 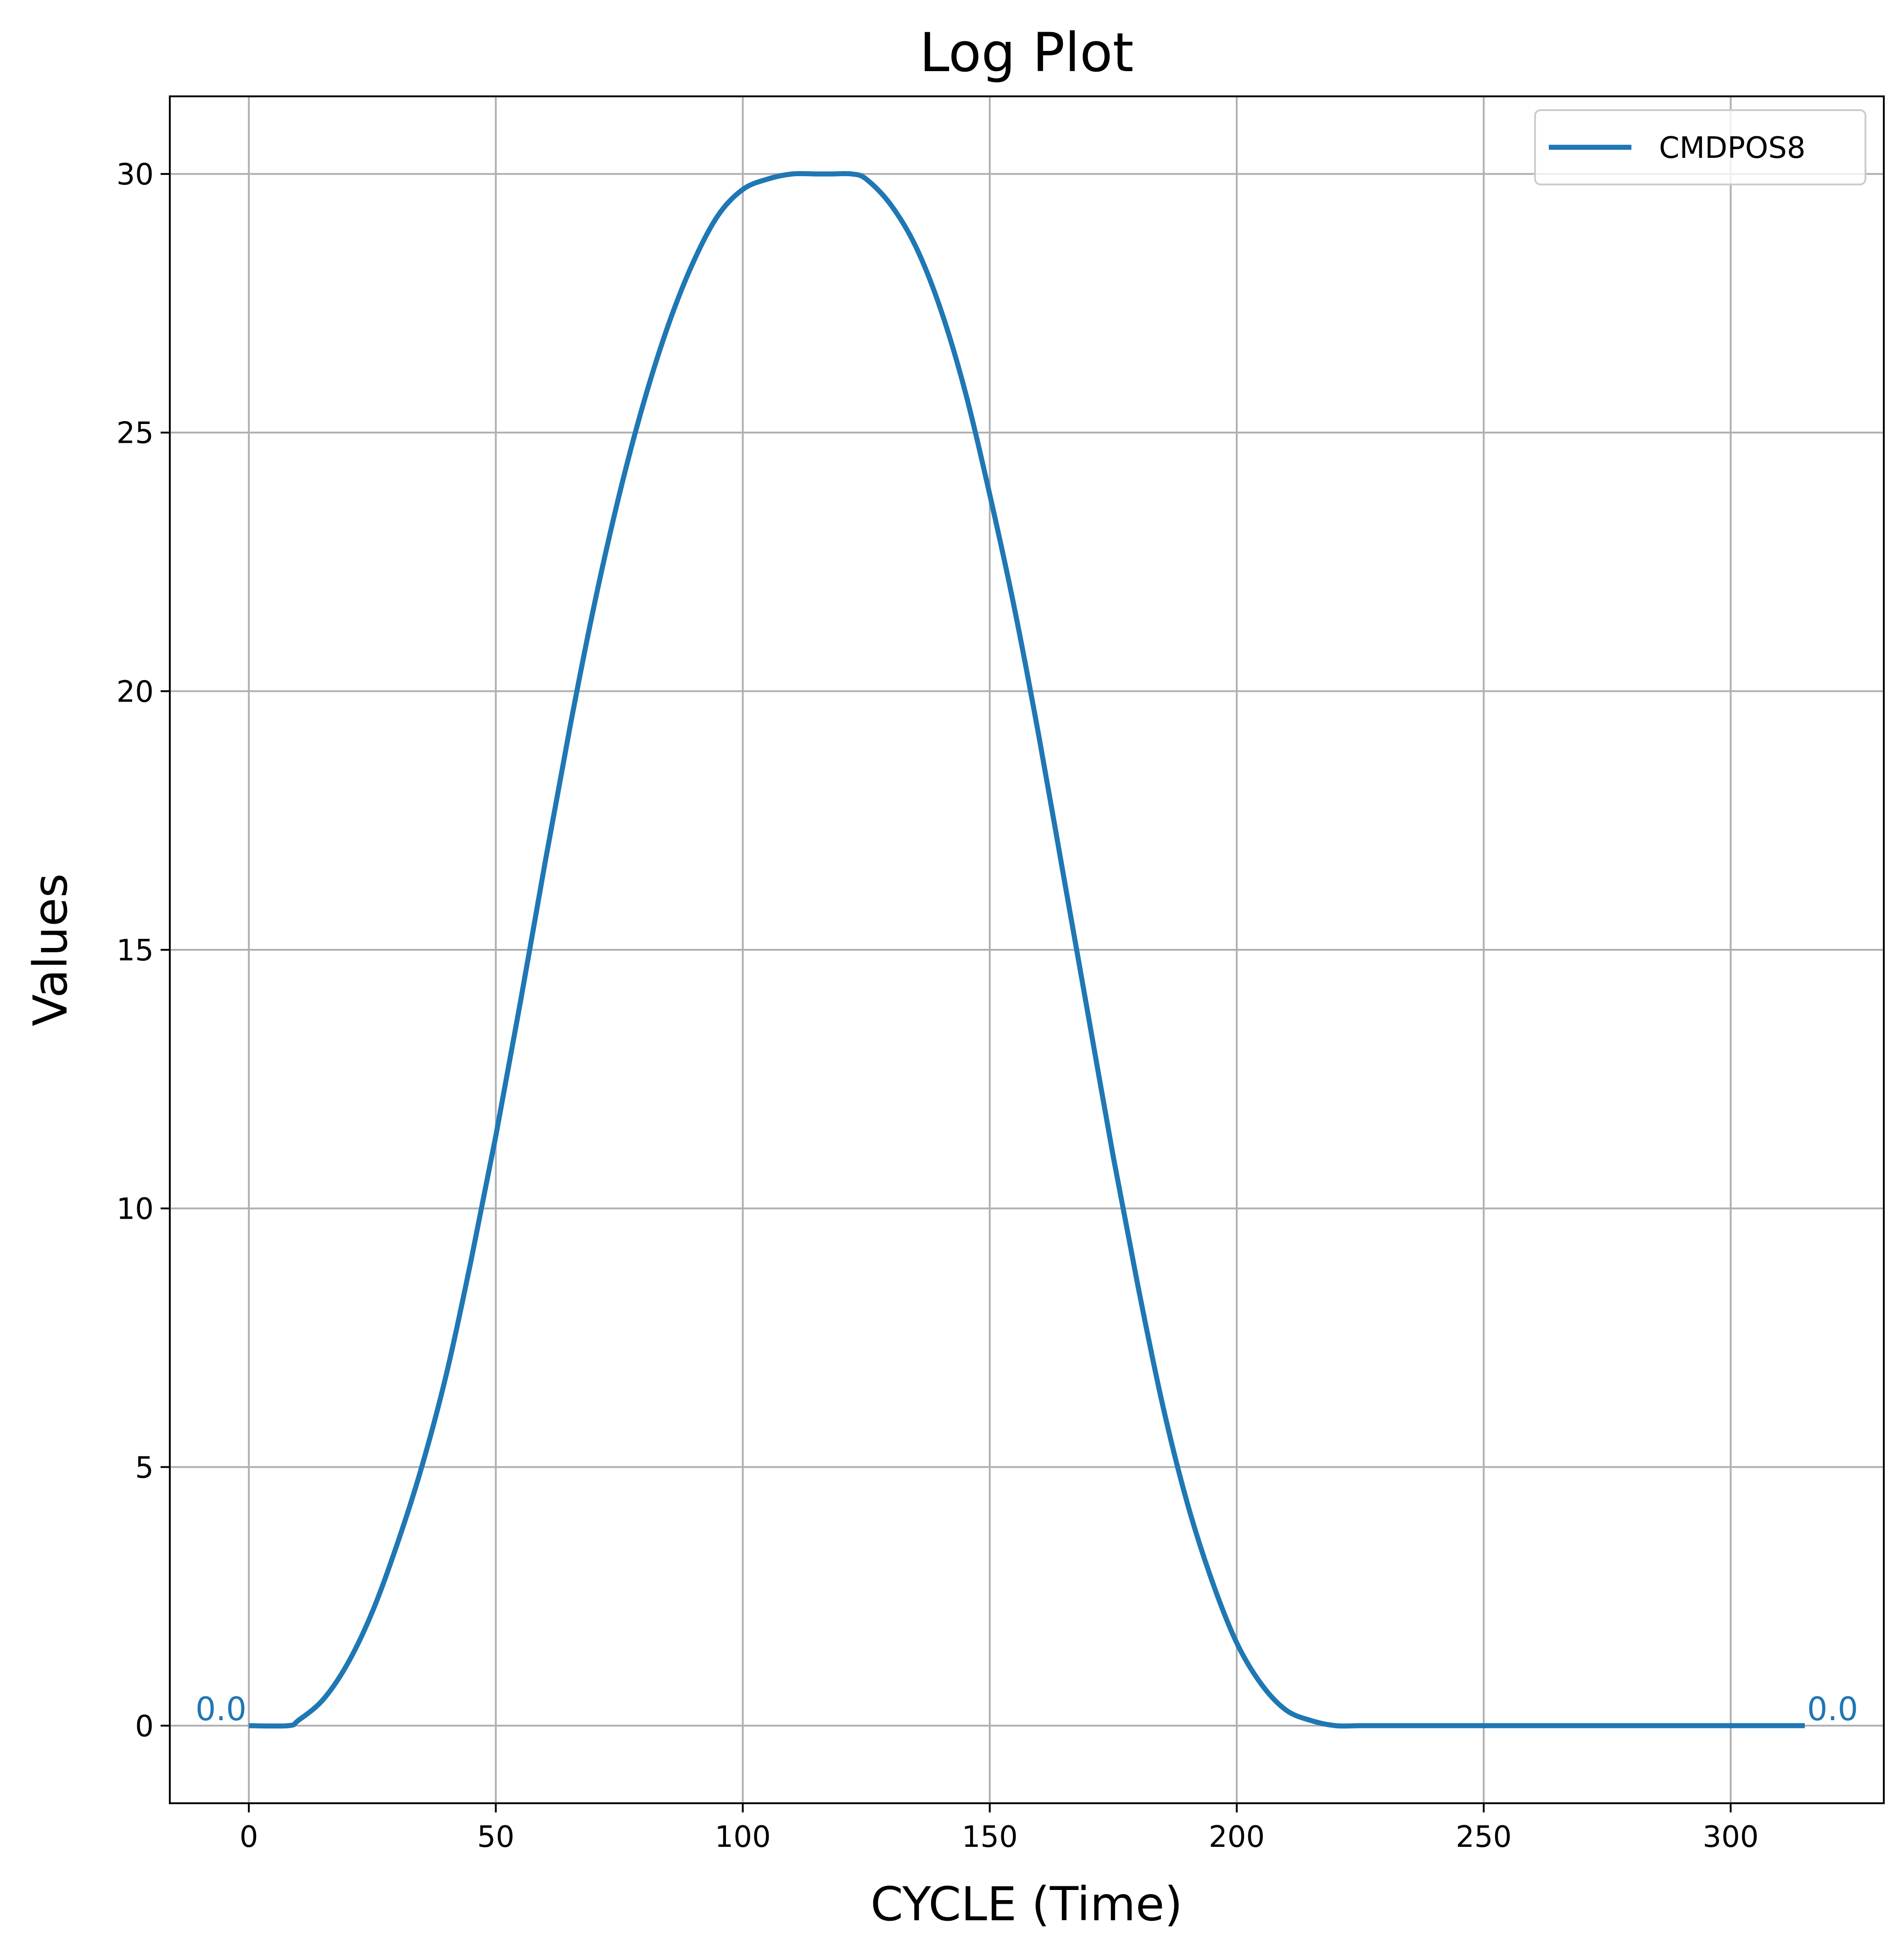 I want to click on x-tick-label: 100, so click(x=743, y=1837).